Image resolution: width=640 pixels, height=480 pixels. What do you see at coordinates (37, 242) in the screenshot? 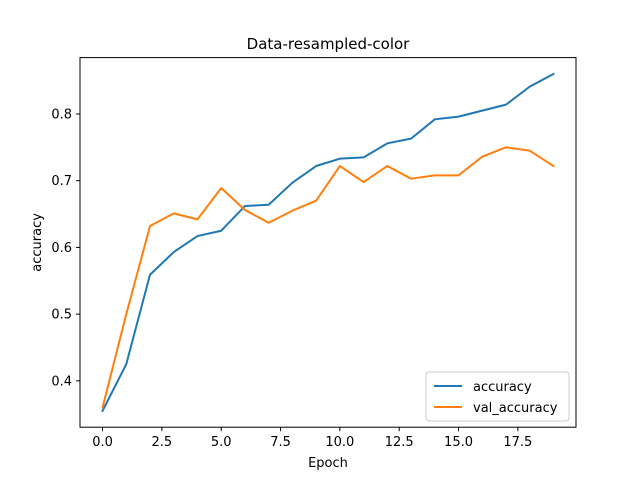
I see `y-axis-label: accuracy` at bounding box center [37, 242].